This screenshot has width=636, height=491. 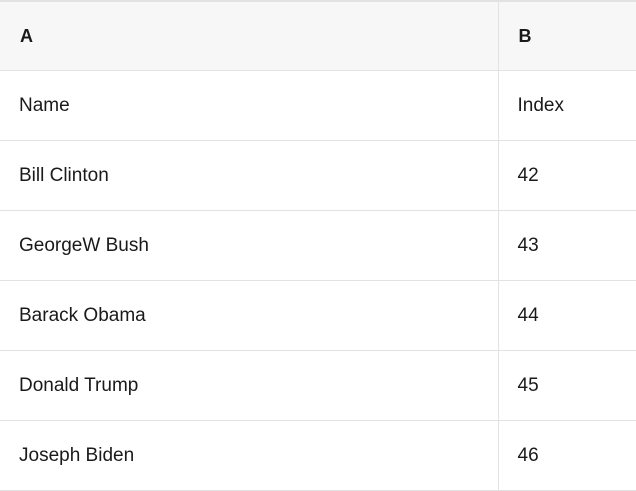 I want to click on cell-name: Donald Trump, so click(x=249, y=385).